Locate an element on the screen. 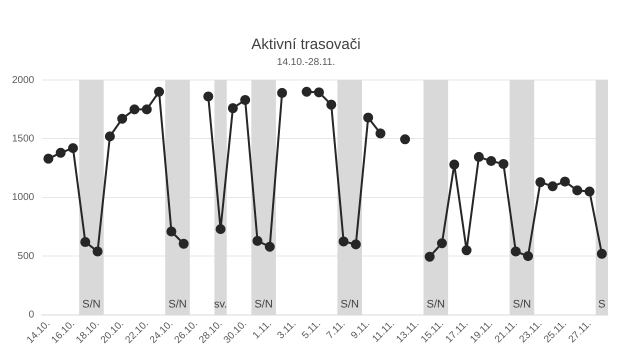 The image size is (620, 349). band-label: sv. is located at coordinates (221, 304).